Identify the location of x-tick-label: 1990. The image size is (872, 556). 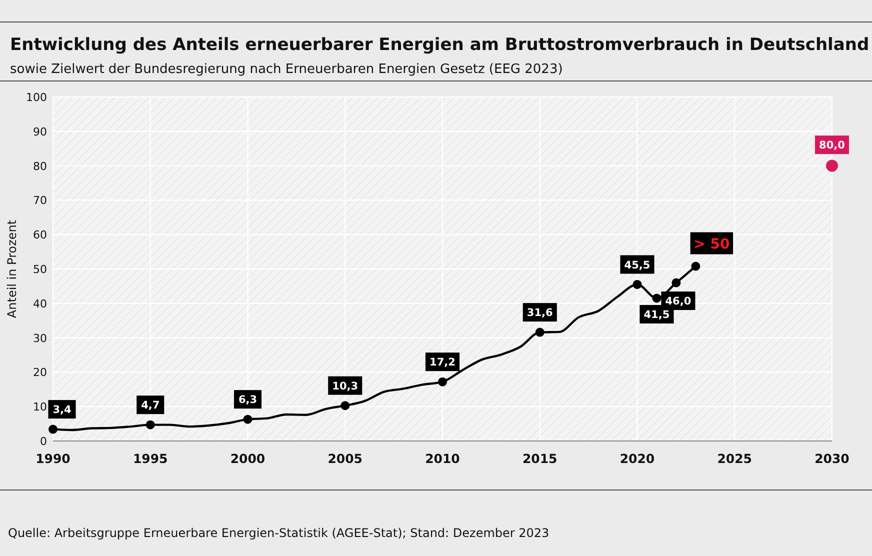
(53, 458).